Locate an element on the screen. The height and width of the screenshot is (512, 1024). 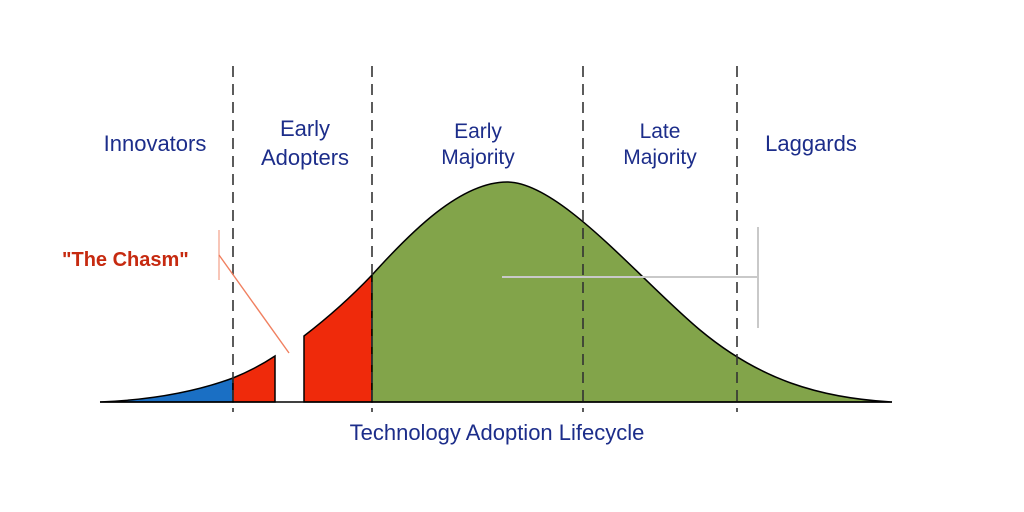
diagram-title: Technology Adoption Lifecycle is located at coordinates (497, 432).